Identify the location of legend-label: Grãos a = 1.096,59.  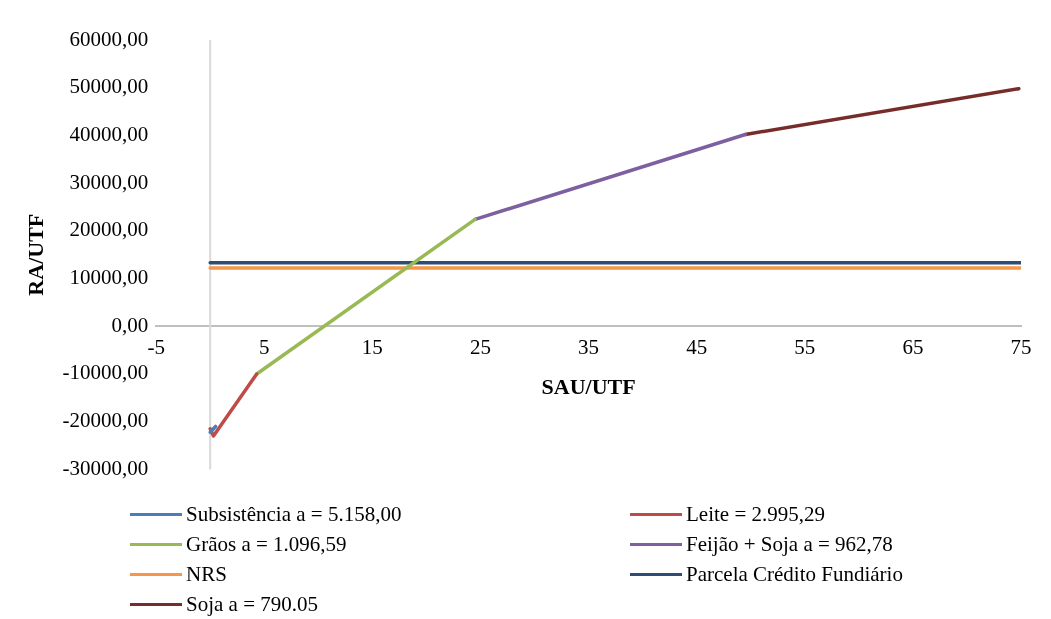
(266, 544).